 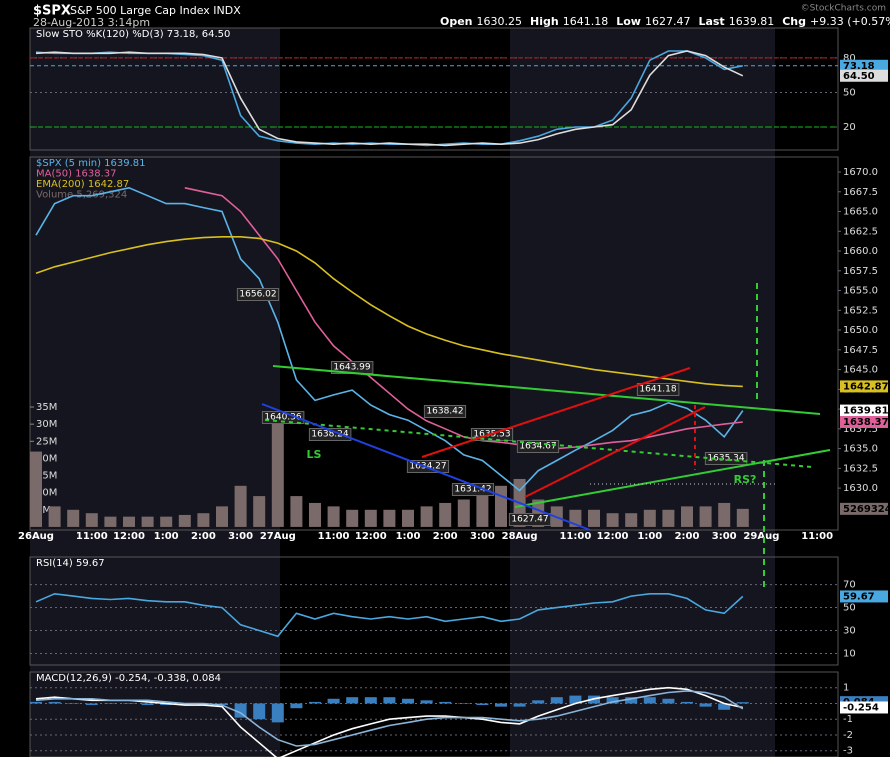 I want to click on y-tick-label: 1650.0, so click(x=860, y=330).